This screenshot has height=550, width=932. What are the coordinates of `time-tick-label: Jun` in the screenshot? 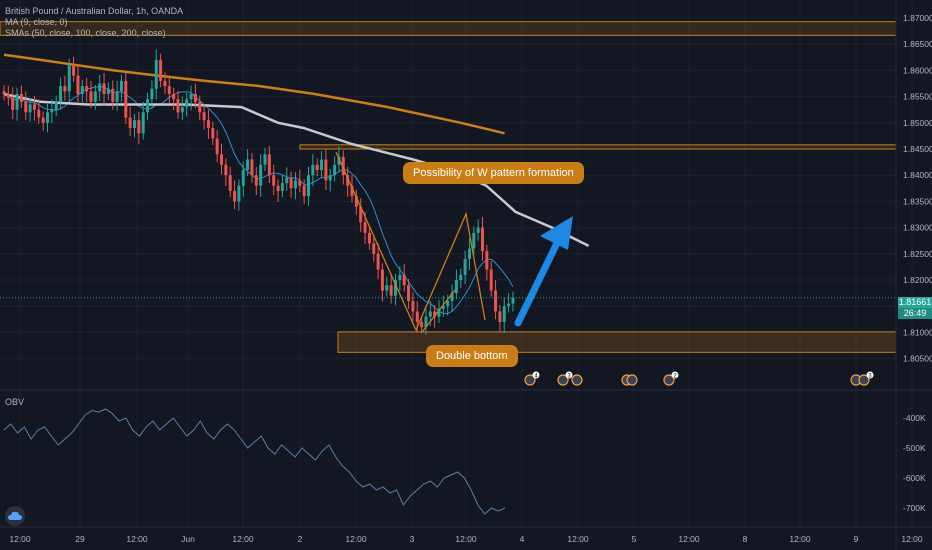 It's located at (188, 539).